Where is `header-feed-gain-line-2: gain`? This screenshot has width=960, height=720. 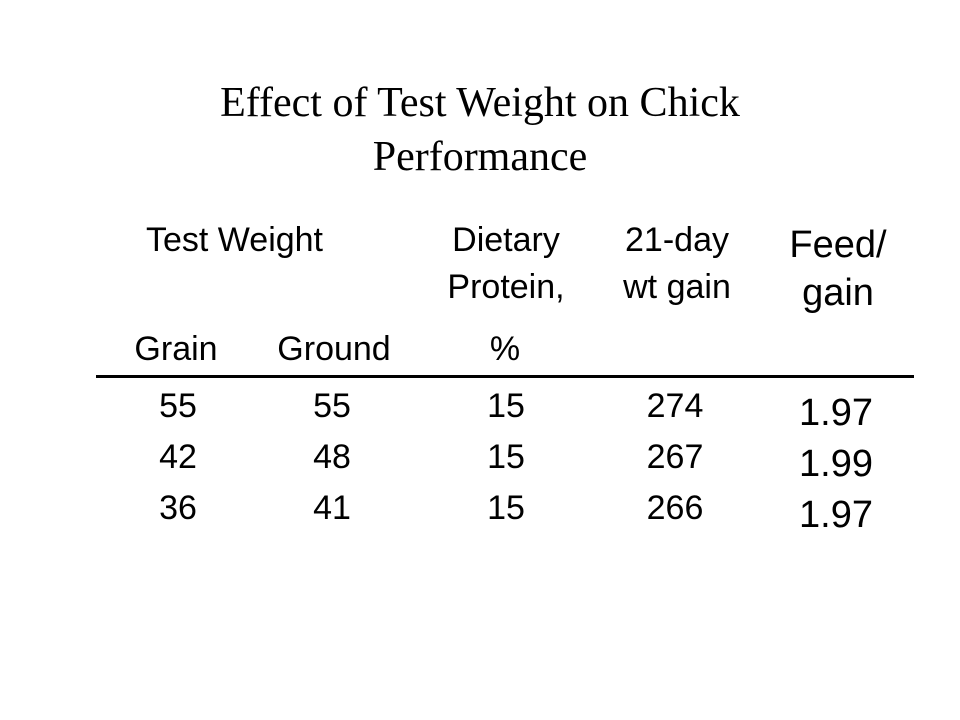 header-feed-gain-line-2: gain is located at coordinates (838, 293).